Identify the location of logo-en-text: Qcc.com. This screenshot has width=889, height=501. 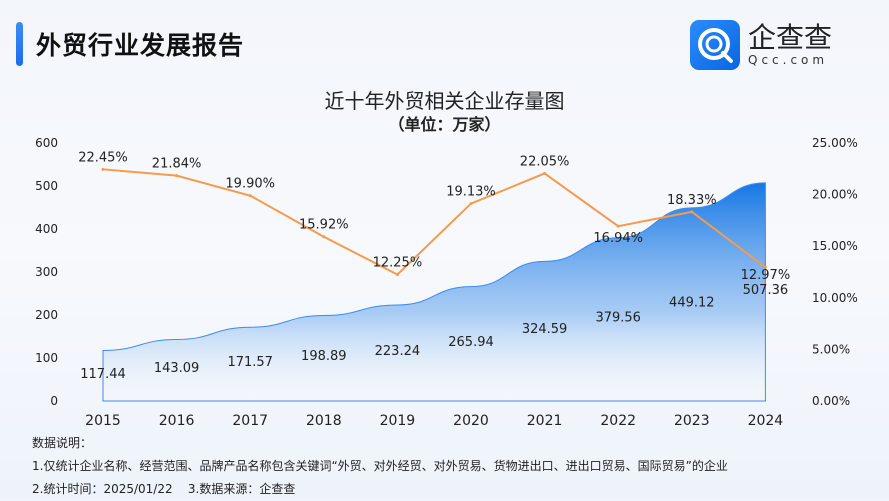
(788, 60).